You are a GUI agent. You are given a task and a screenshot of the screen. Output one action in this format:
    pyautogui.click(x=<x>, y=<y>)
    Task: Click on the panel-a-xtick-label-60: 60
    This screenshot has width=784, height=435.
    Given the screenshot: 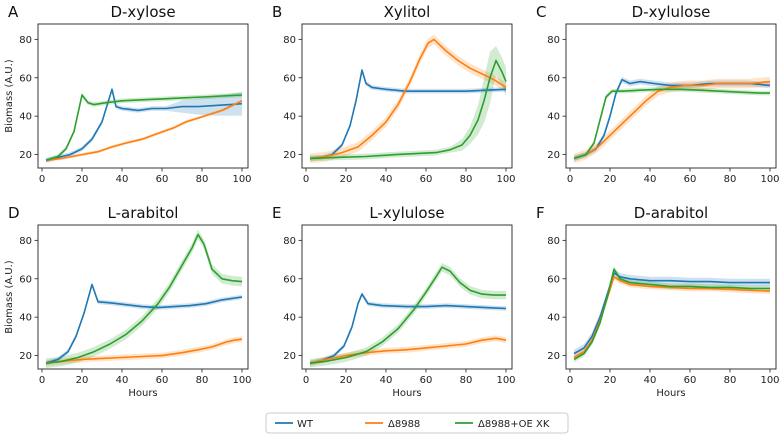 What is the action you would take?
    pyautogui.click(x=162, y=179)
    